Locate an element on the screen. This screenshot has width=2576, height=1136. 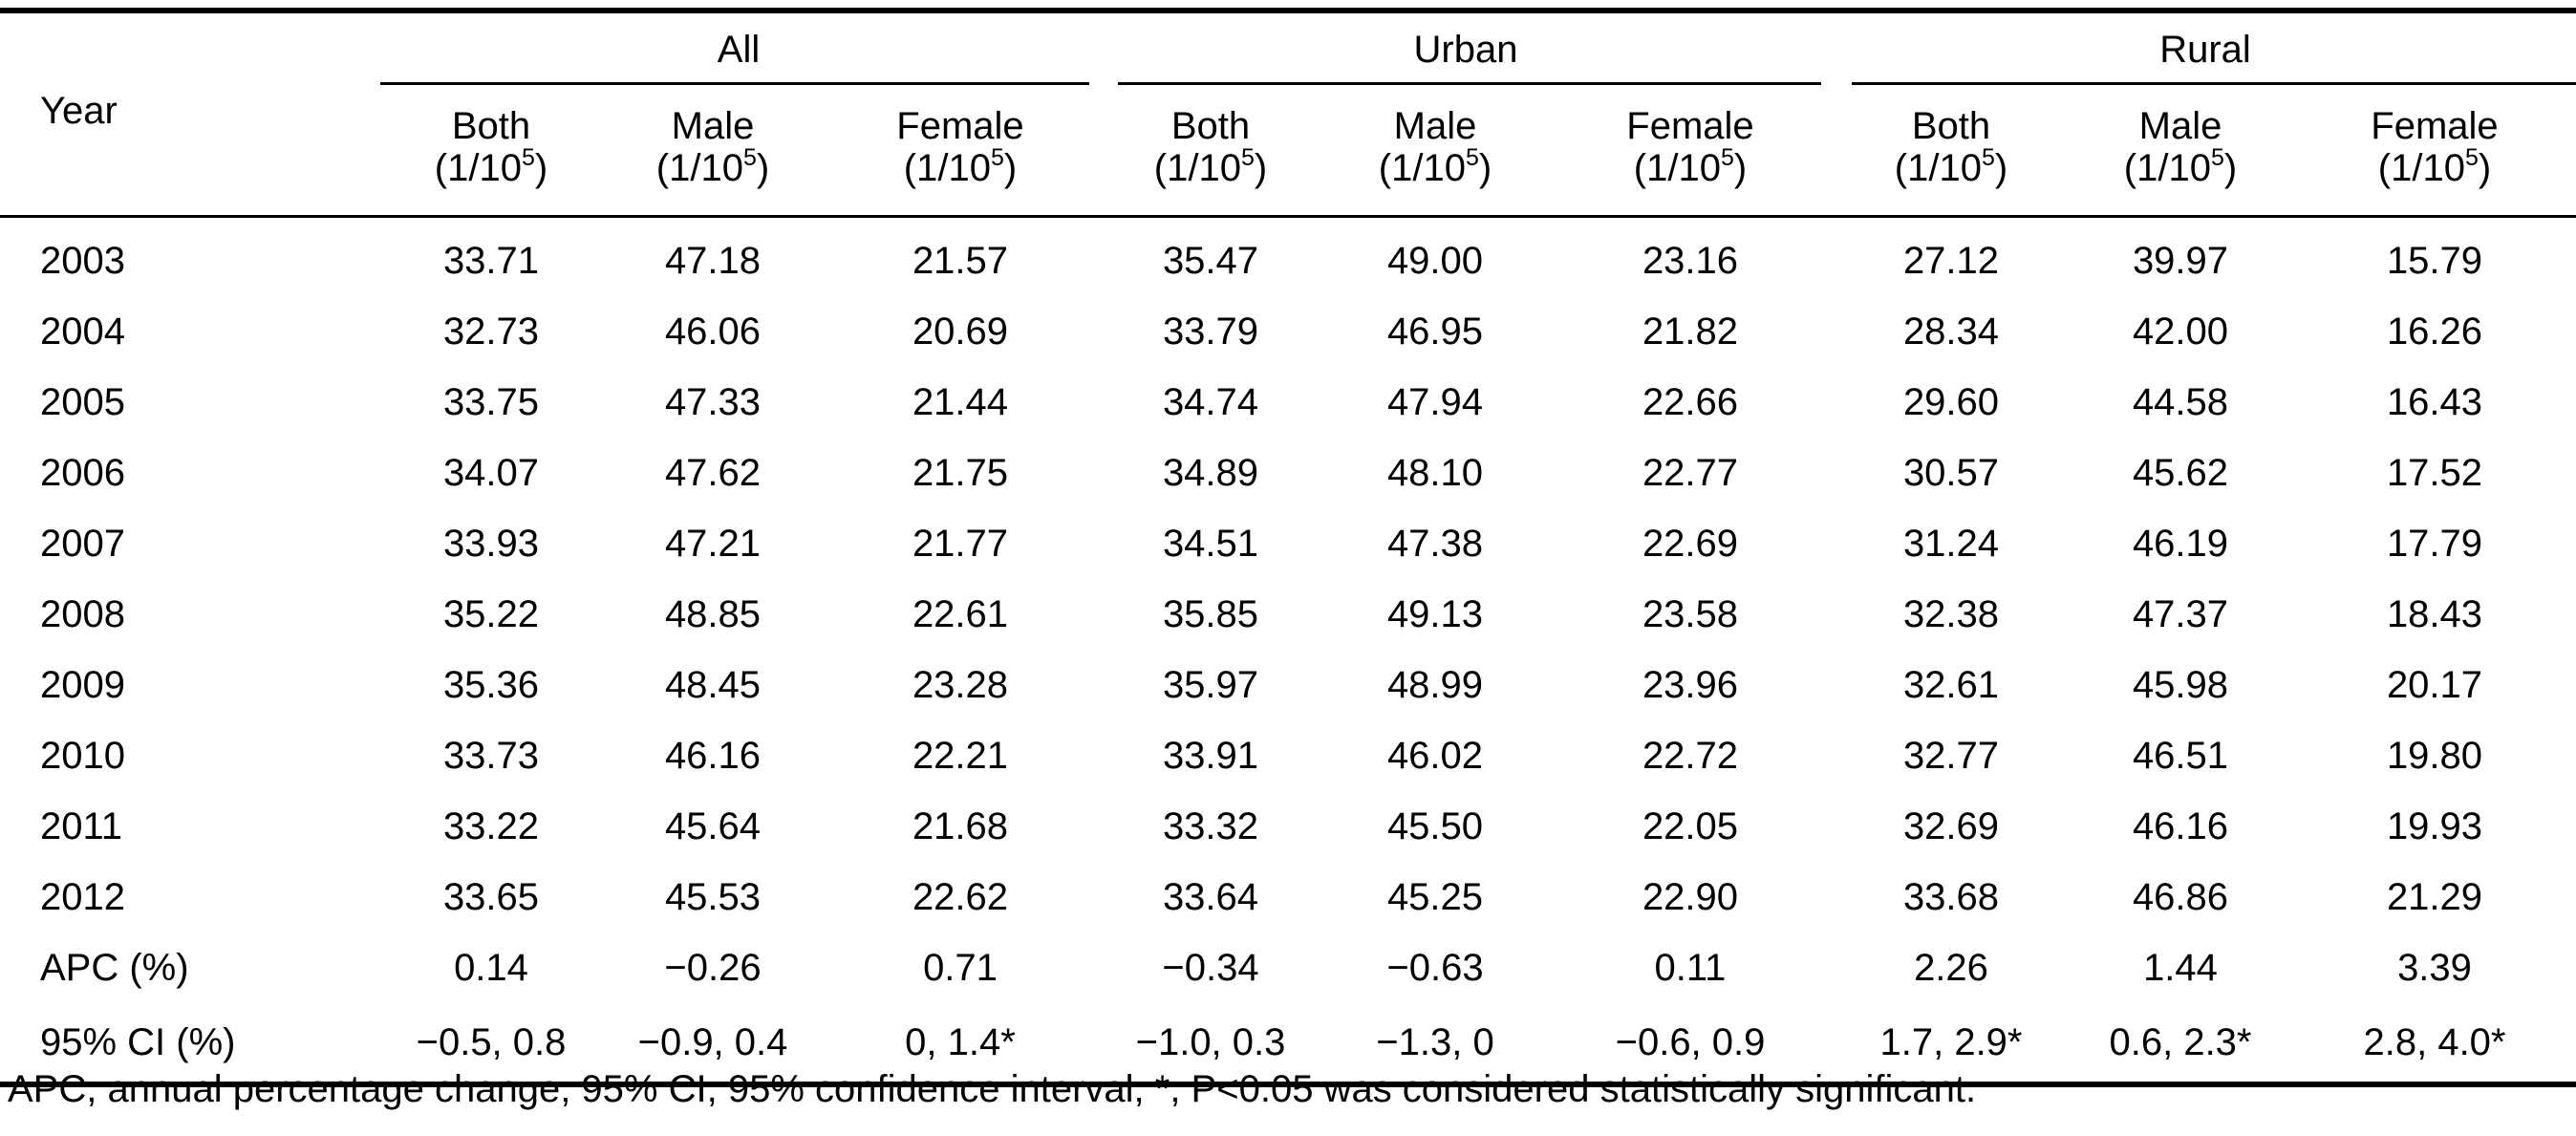
group-header-rural: Rural is located at coordinates (2205, 49).